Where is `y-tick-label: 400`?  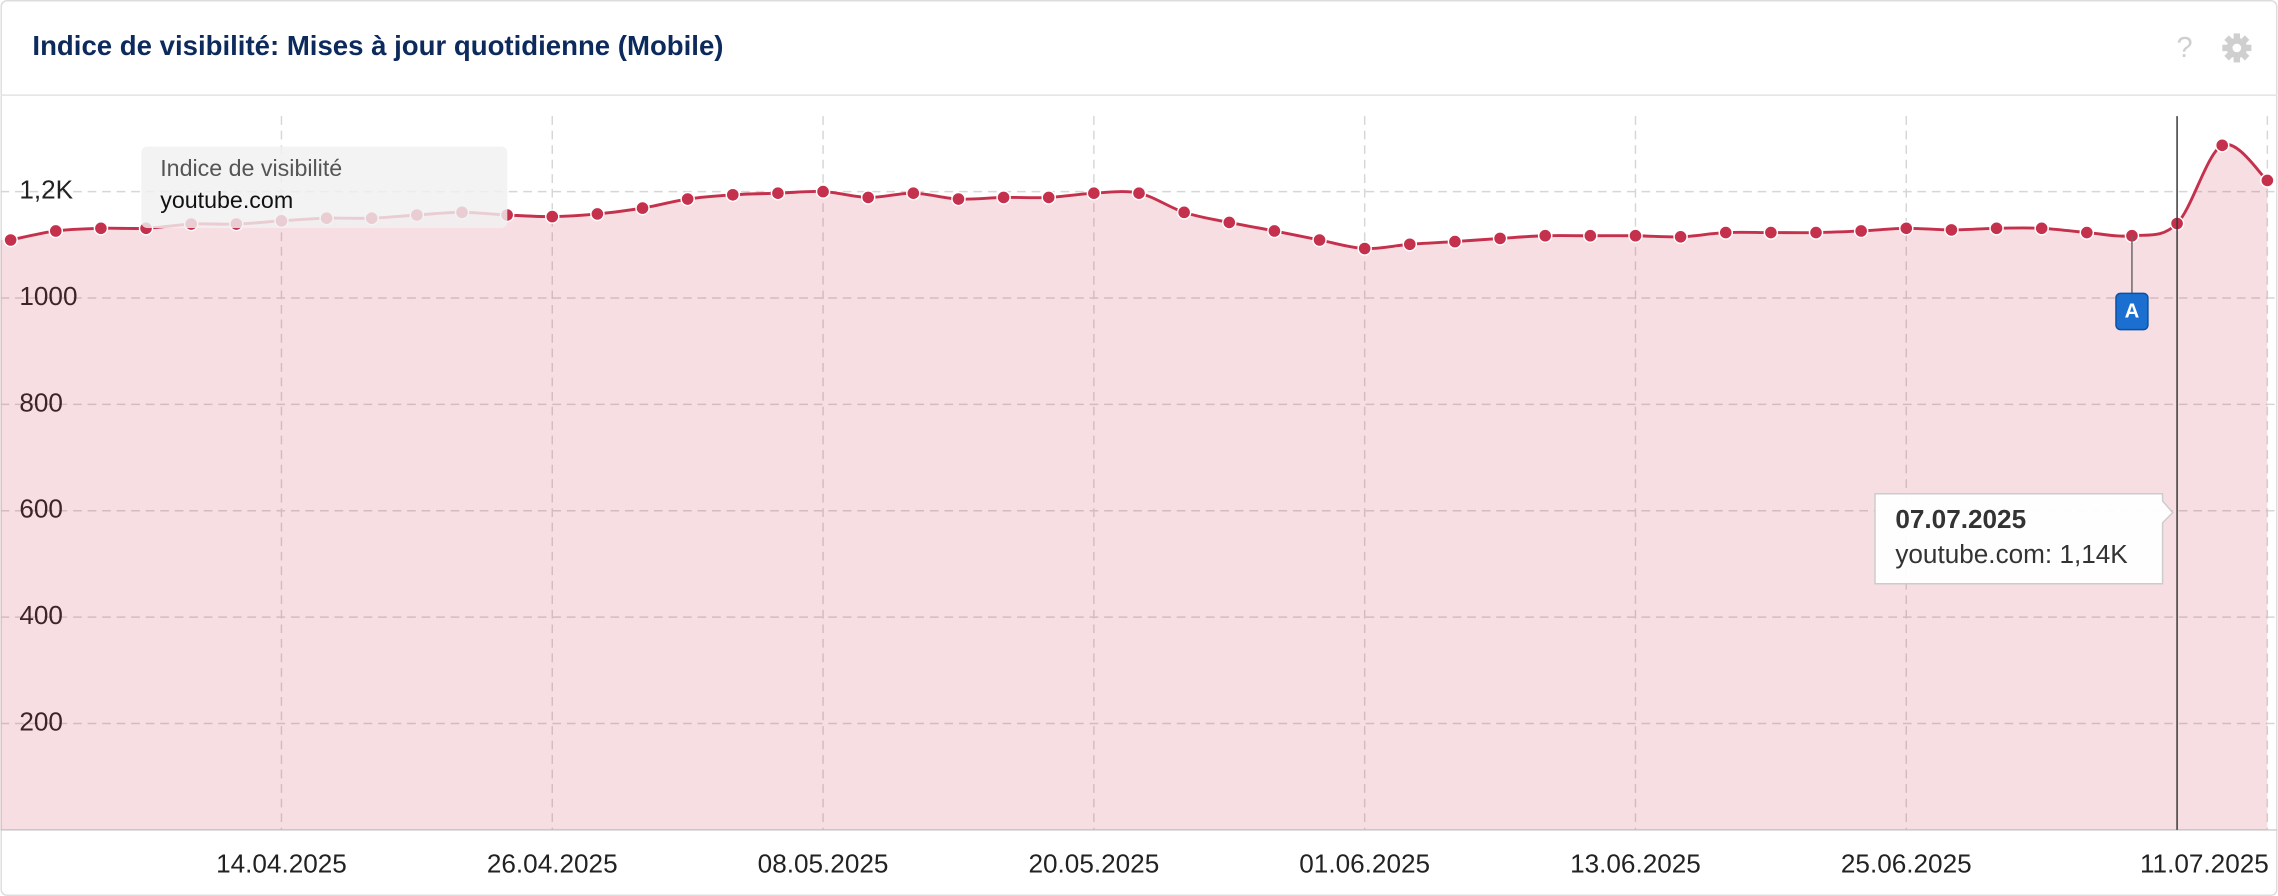 y-tick-label: 400 is located at coordinates (41, 615).